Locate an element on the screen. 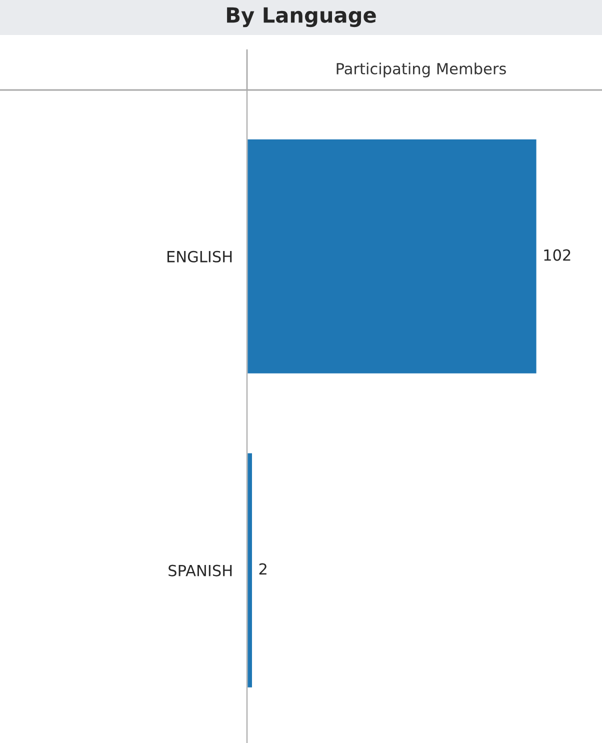 The image size is (602, 743). y-tick-label: SPANISH is located at coordinates (200, 570).